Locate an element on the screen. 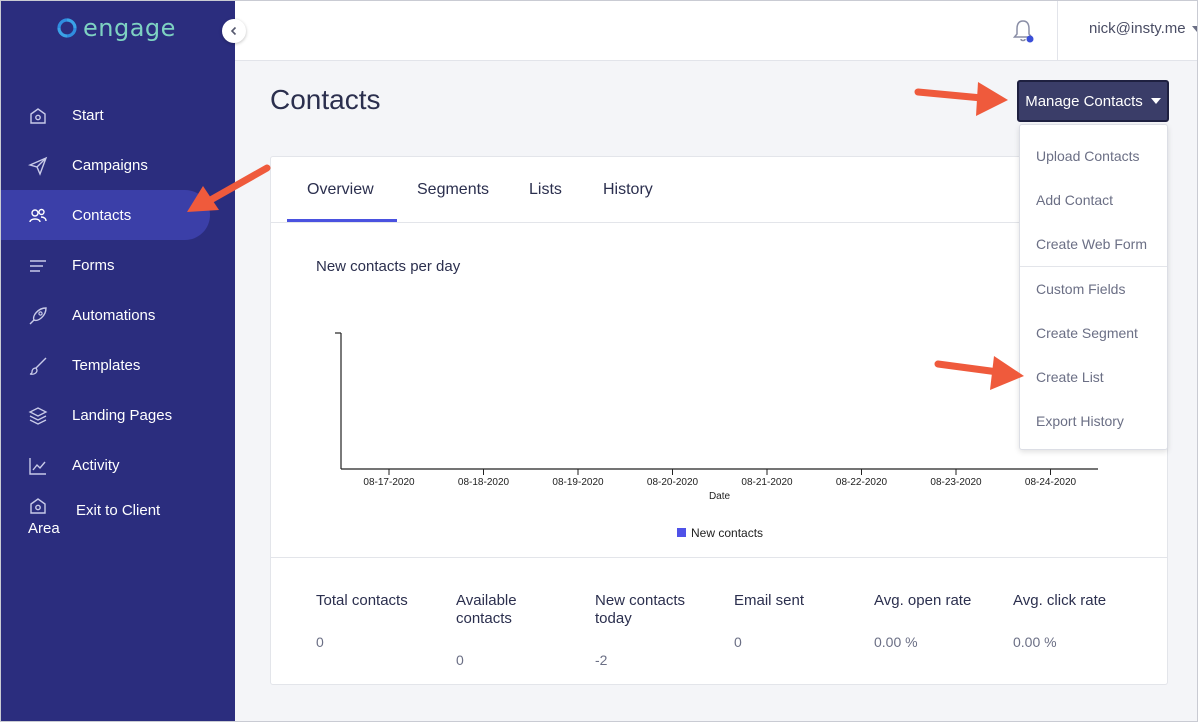  notification-bell-icon is located at coordinates (1023, 31).